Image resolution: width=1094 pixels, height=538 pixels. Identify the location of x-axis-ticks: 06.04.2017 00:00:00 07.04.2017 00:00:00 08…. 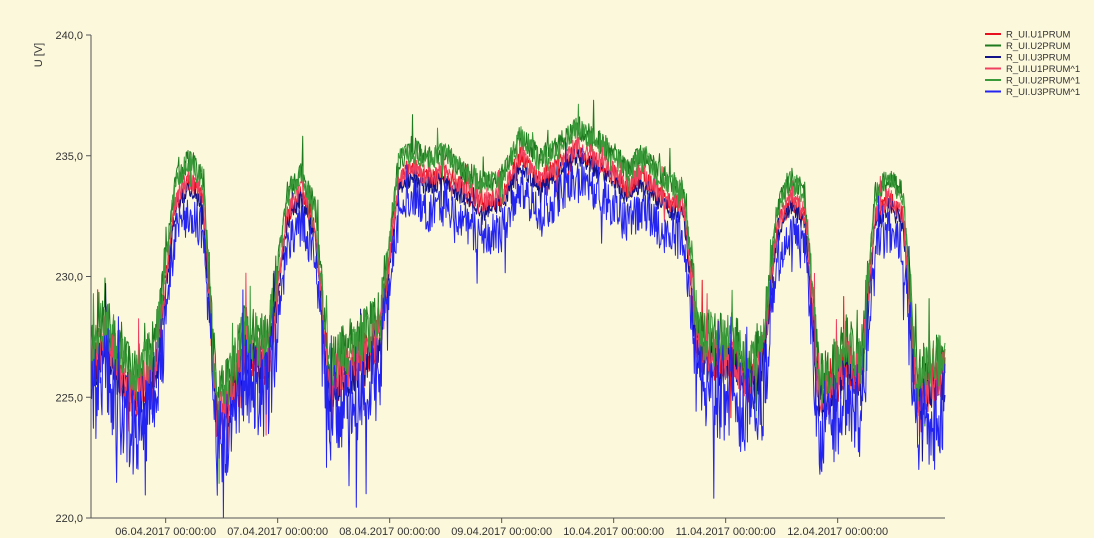
(501, 528).